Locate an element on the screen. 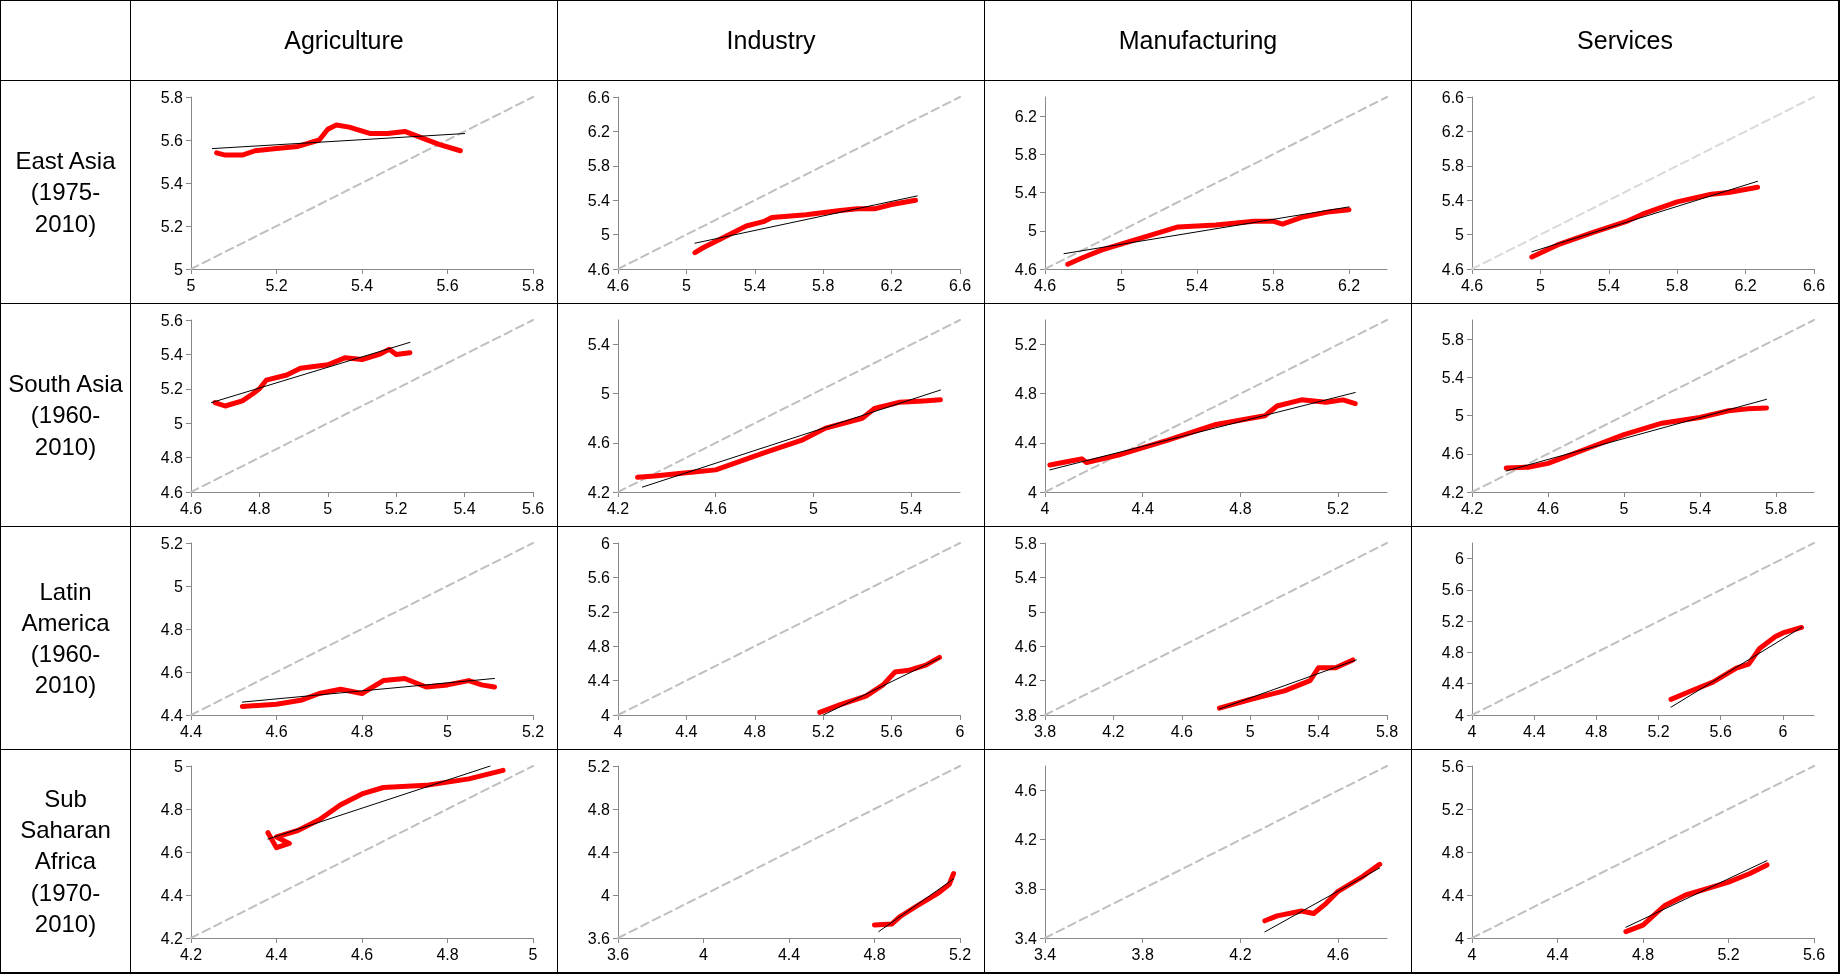 This screenshot has width=1840, height=974. x-tick-label: 3.8 is located at coordinates (1142, 954).